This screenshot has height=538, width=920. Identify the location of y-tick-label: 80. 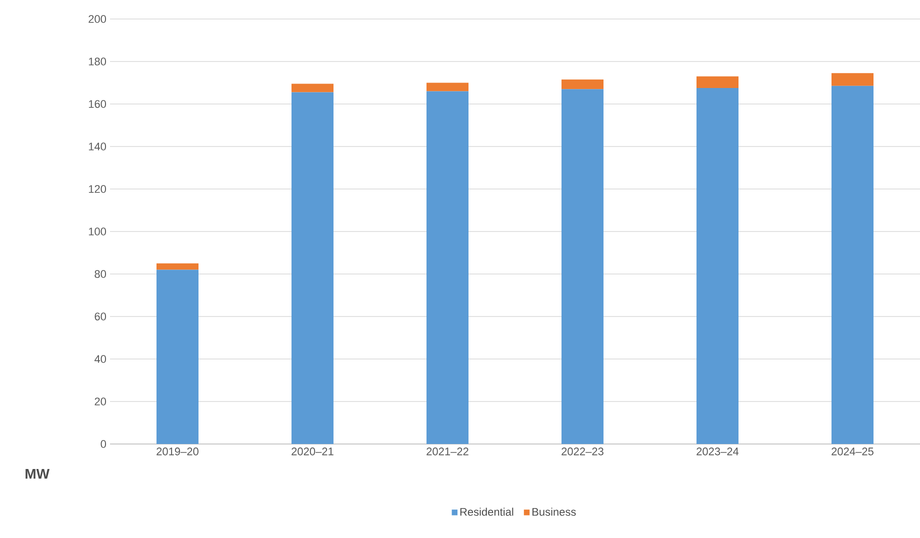
(100, 274).